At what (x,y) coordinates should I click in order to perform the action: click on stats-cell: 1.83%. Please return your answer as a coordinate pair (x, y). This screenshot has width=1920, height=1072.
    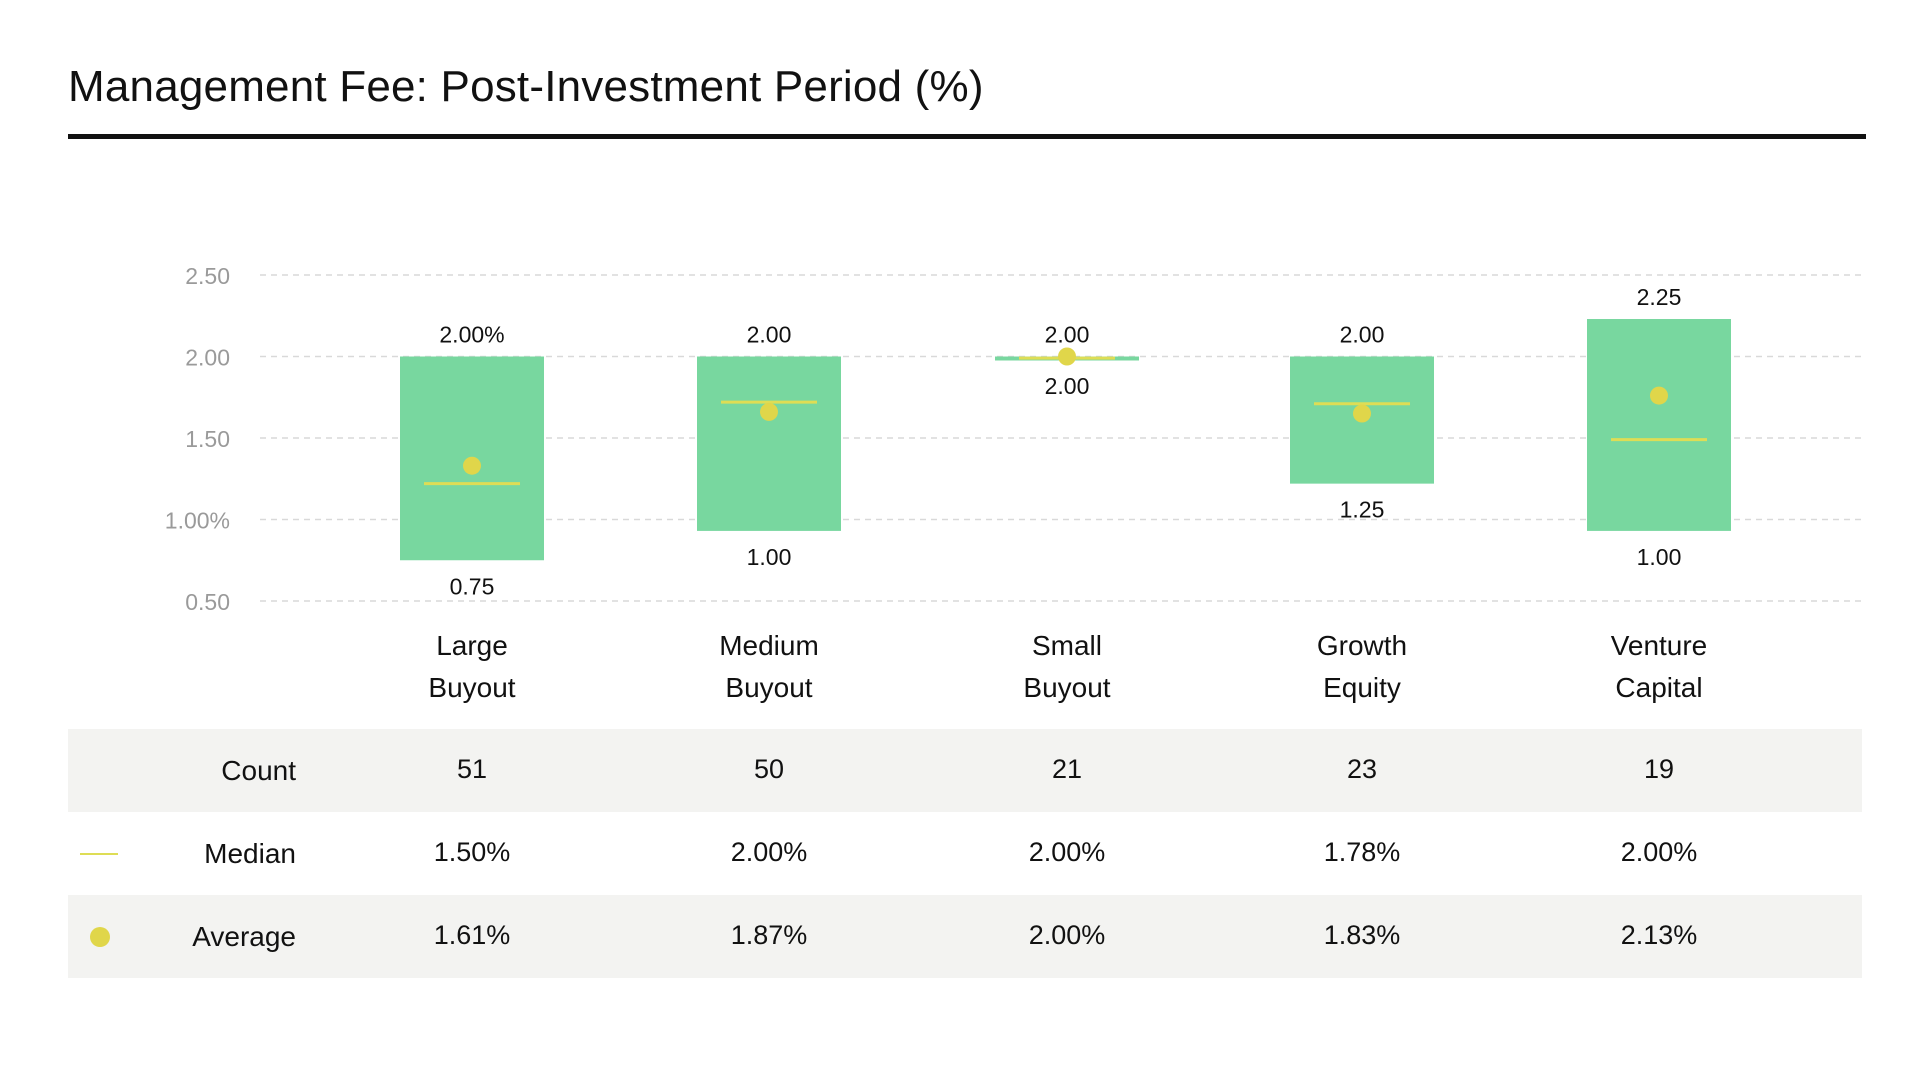
    Looking at the image, I should click on (1362, 935).